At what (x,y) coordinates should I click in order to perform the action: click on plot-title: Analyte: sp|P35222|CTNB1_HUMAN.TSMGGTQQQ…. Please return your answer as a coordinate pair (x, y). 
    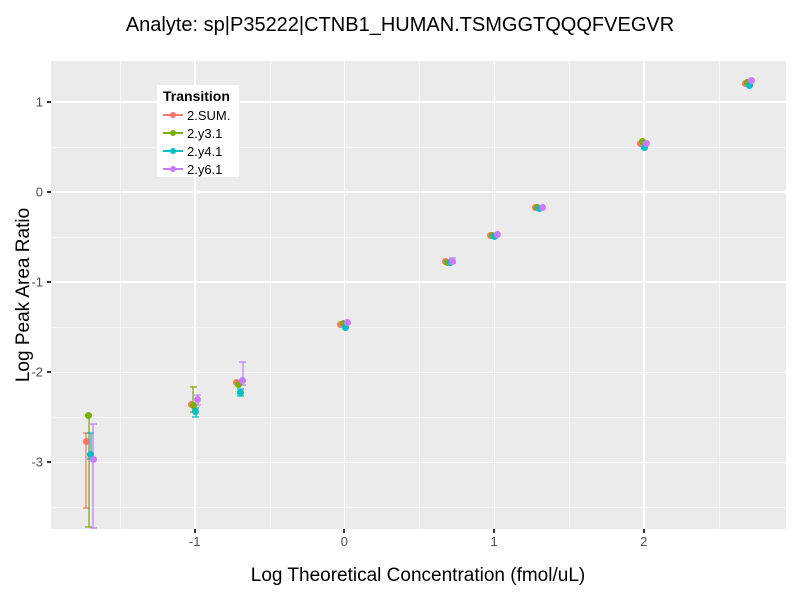
    Looking at the image, I should click on (400, 25).